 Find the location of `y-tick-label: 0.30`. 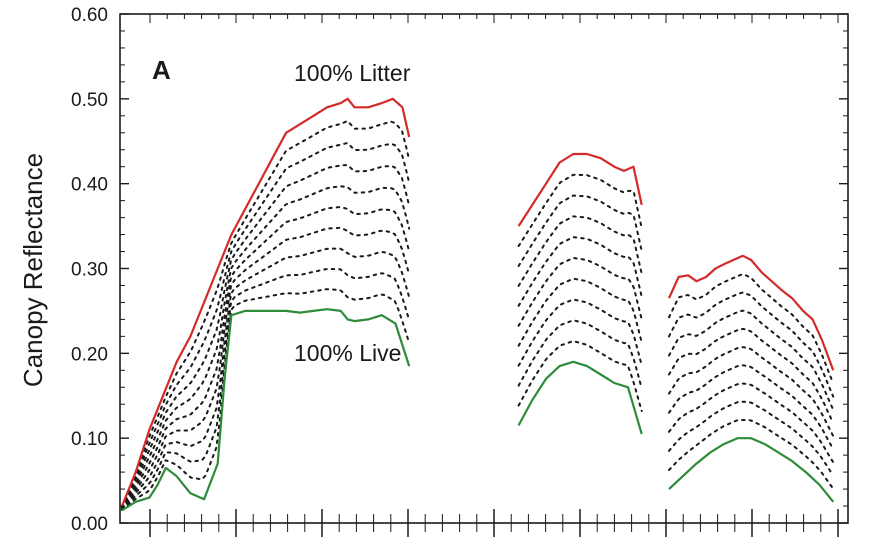

y-tick-label: 0.30 is located at coordinates (89, 270).